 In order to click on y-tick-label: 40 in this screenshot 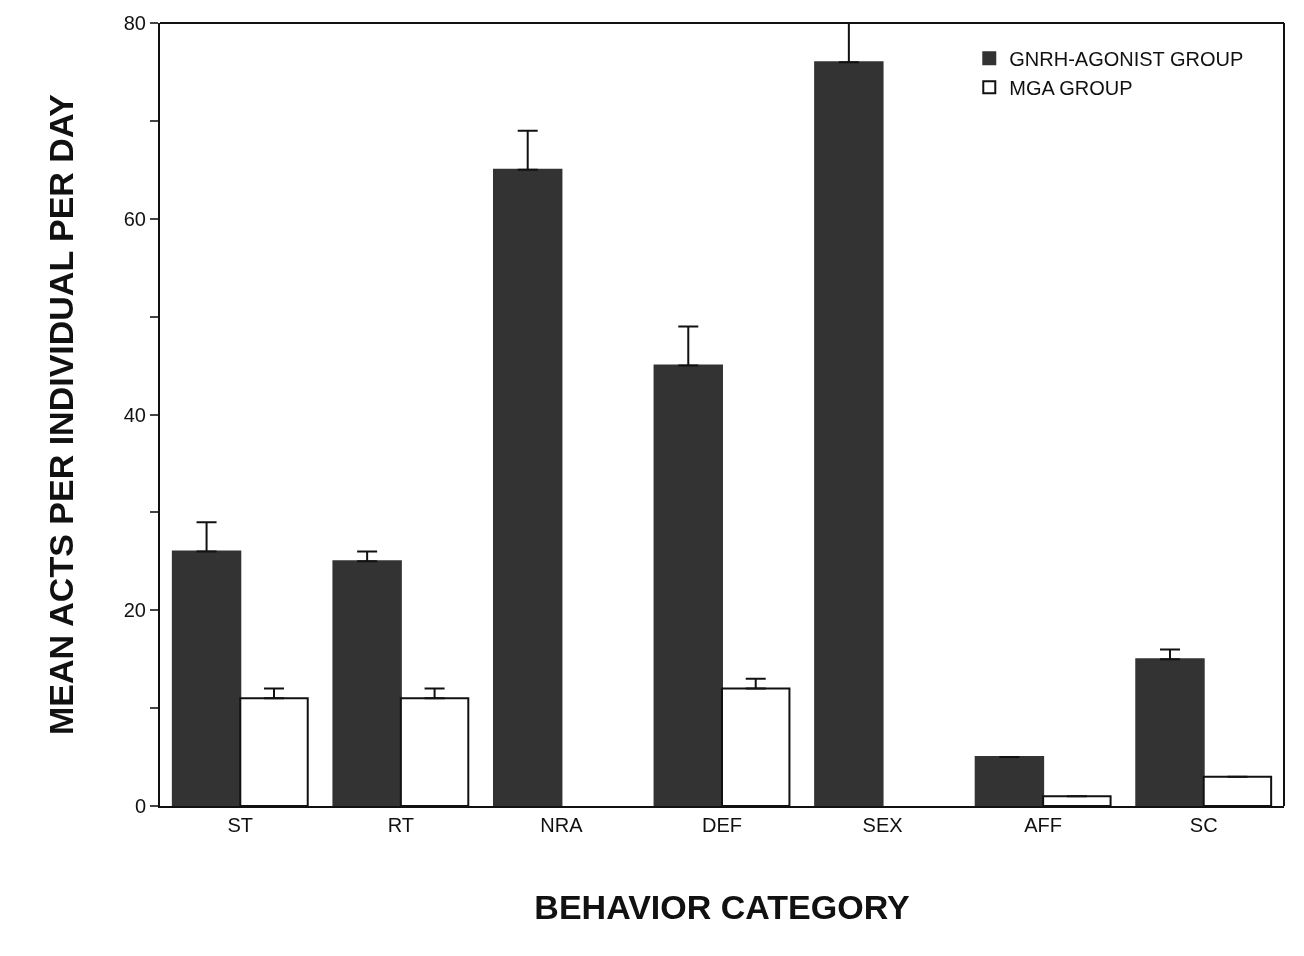, I will do `click(134, 414)`.